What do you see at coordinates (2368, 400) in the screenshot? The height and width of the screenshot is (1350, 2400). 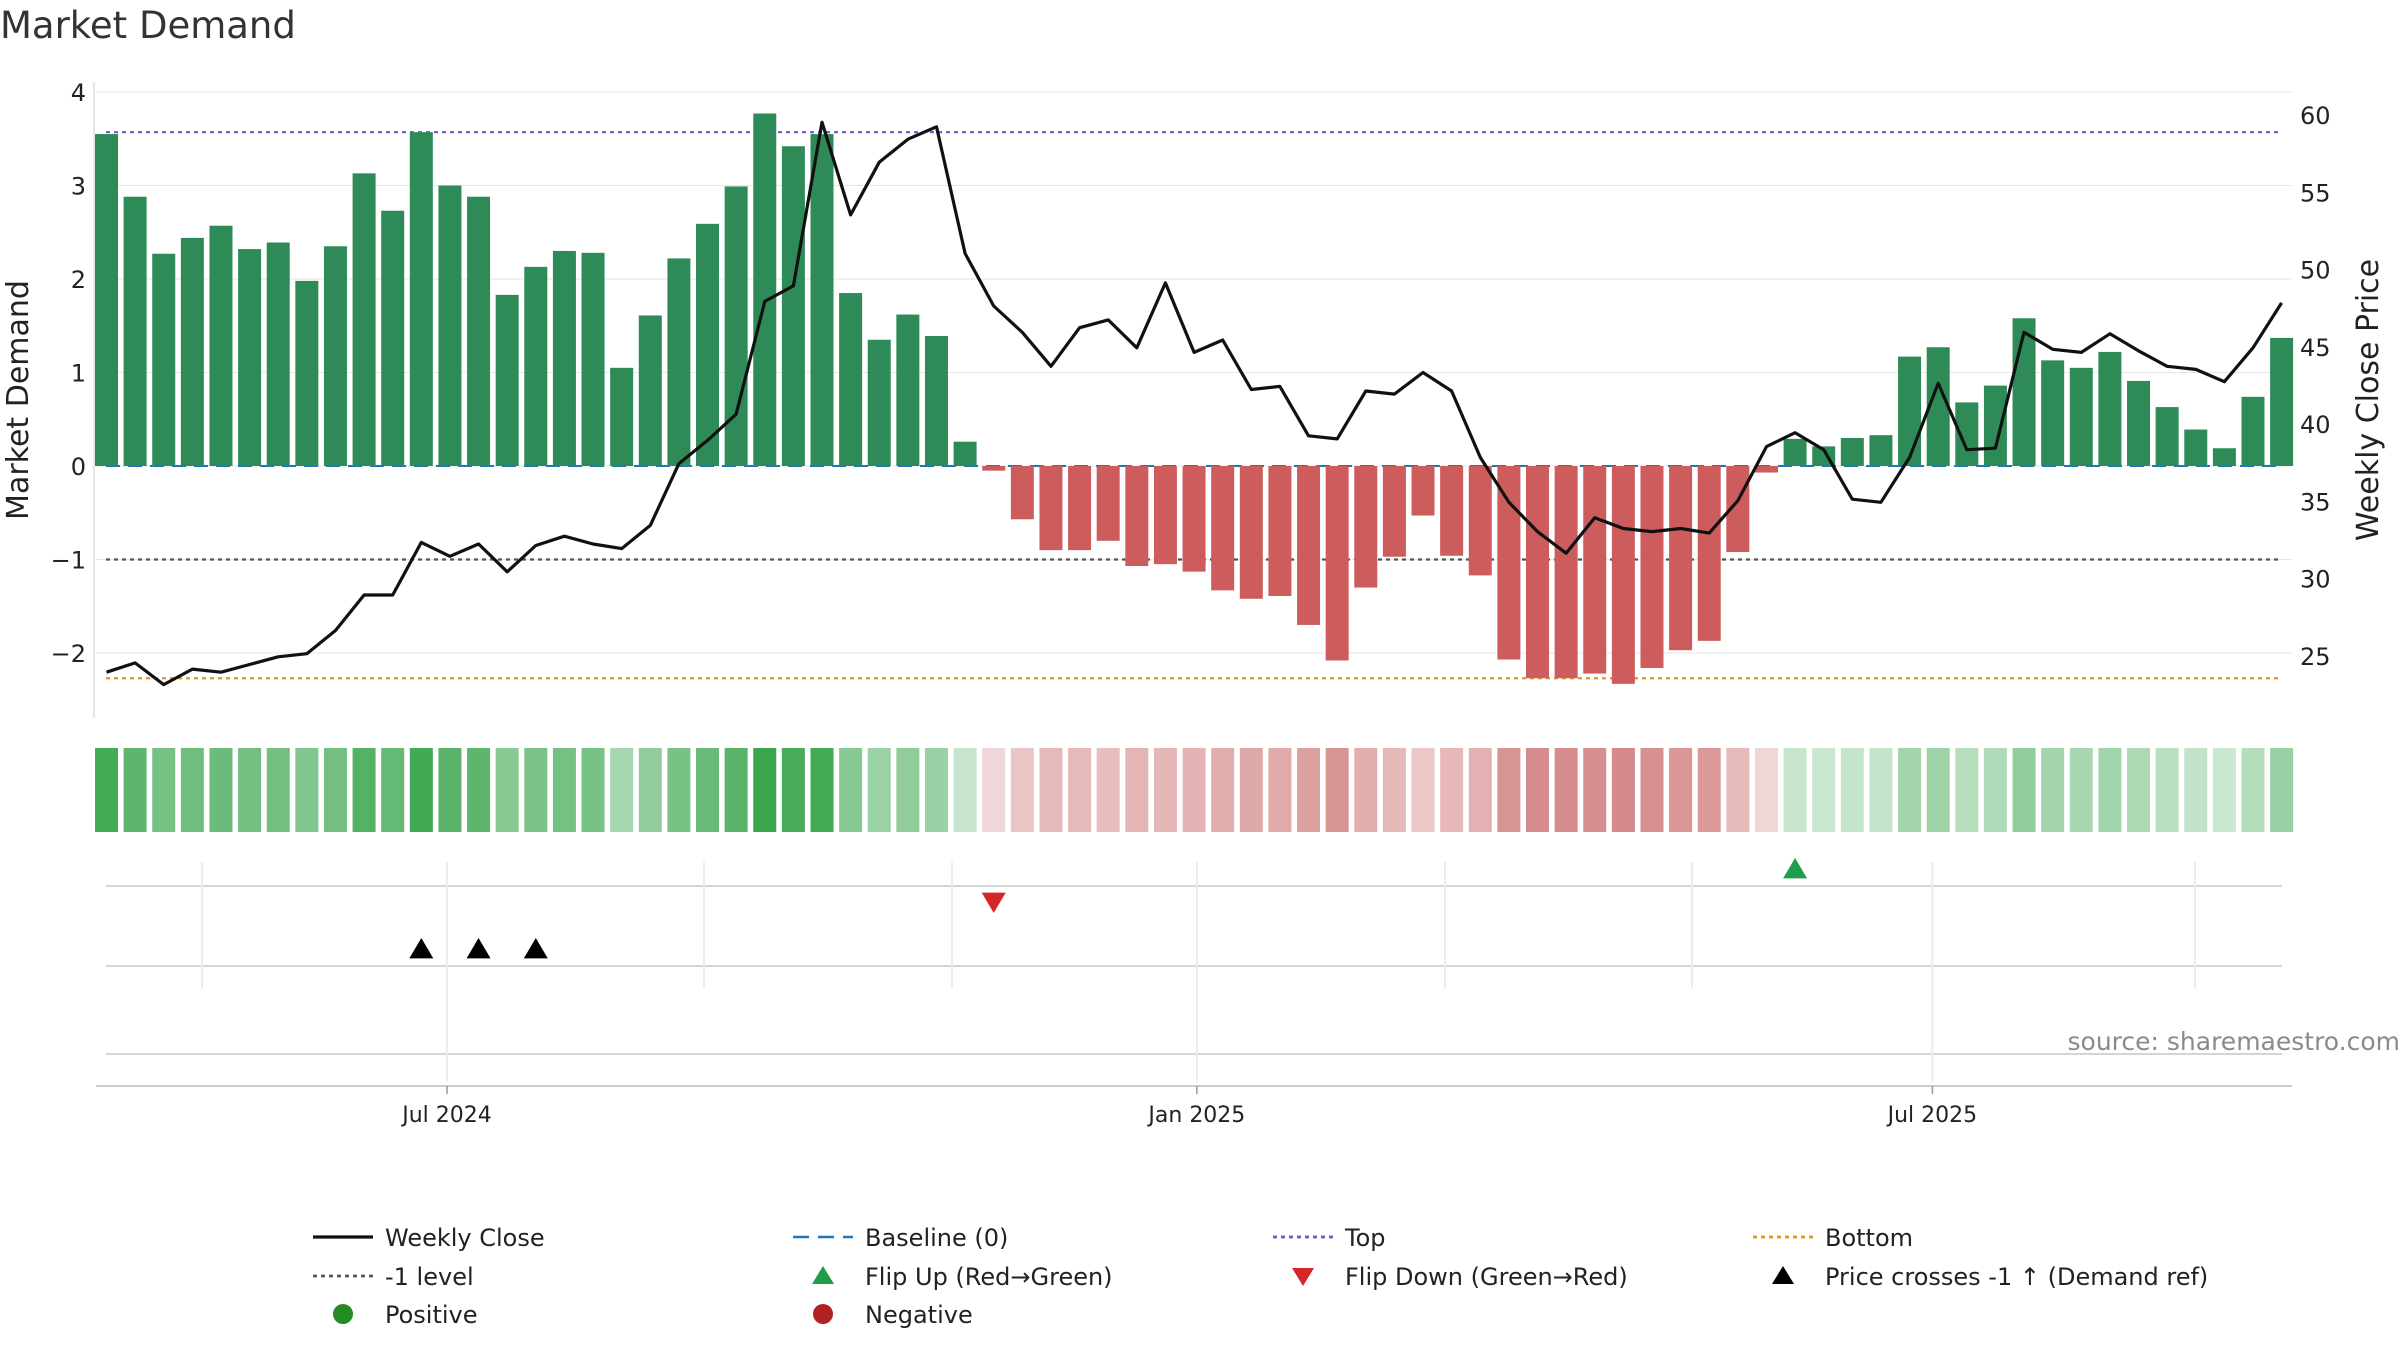 I see `y2-axis-title: Weekly Close Price` at bounding box center [2368, 400].